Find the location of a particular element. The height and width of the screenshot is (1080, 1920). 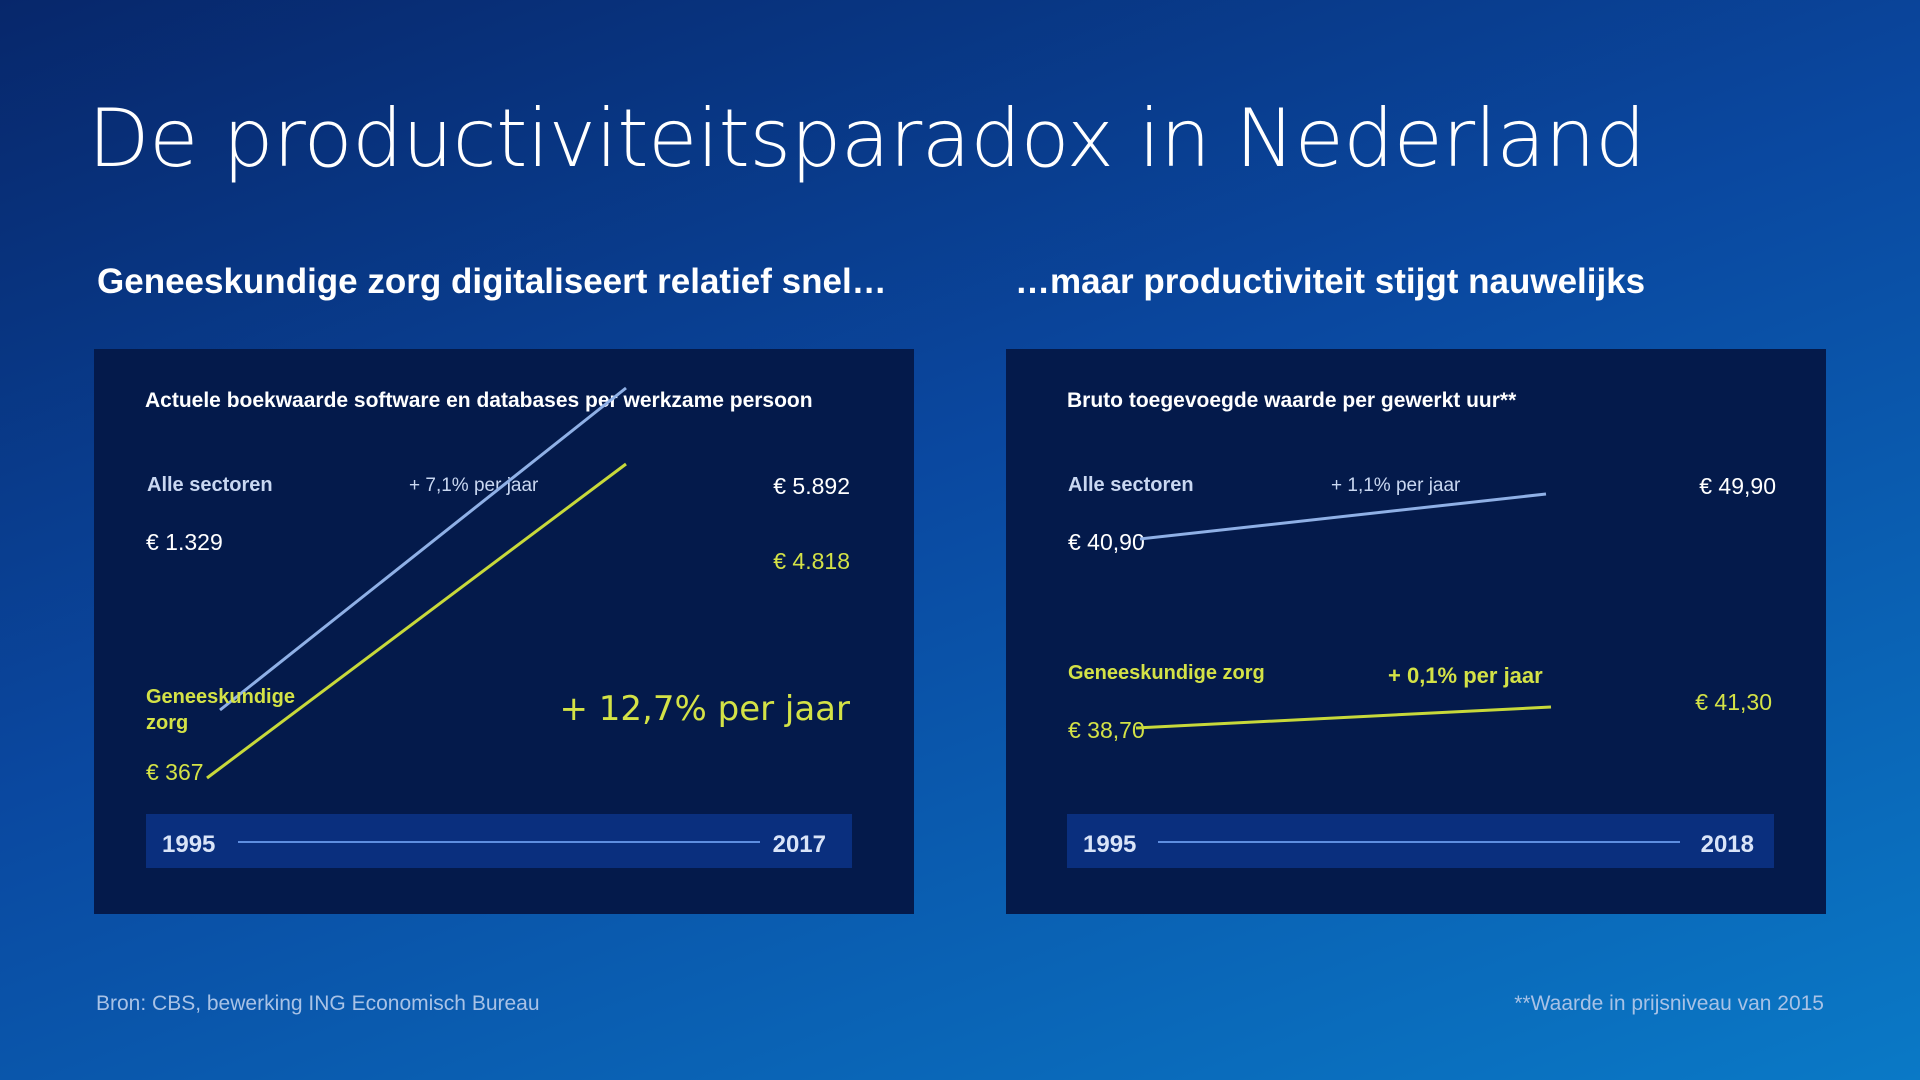

start-value-geneeskundige-zorg: € 38,70 is located at coordinates (1106, 730).